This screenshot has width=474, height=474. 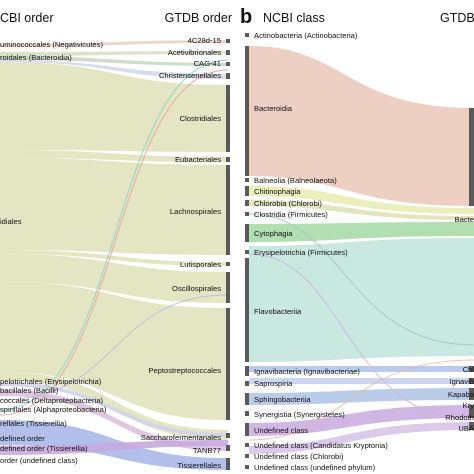 I want to click on ncbi-order-label: uminococcales (Negativicutes), so click(x=51, y=44).